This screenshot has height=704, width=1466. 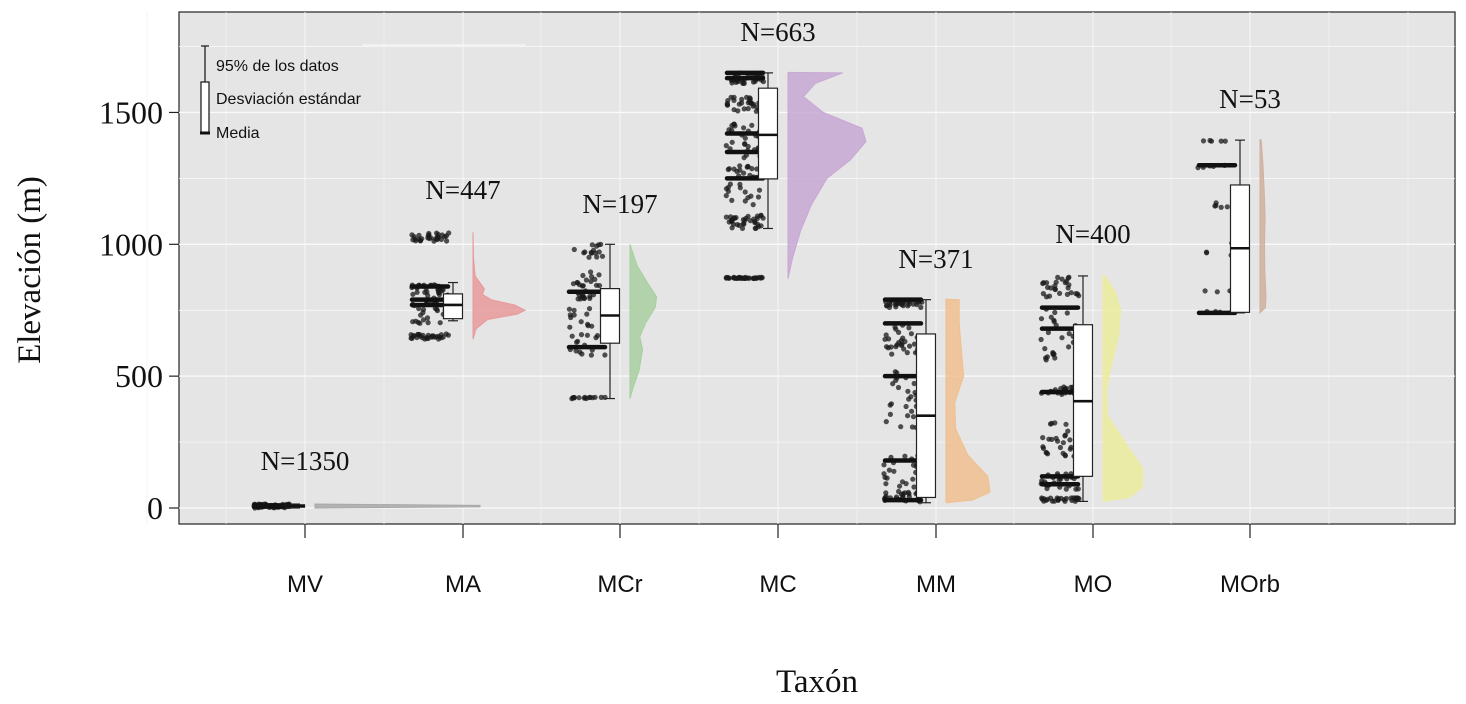 I want to click on density-cloud-mv, so click(x=397, y=506).